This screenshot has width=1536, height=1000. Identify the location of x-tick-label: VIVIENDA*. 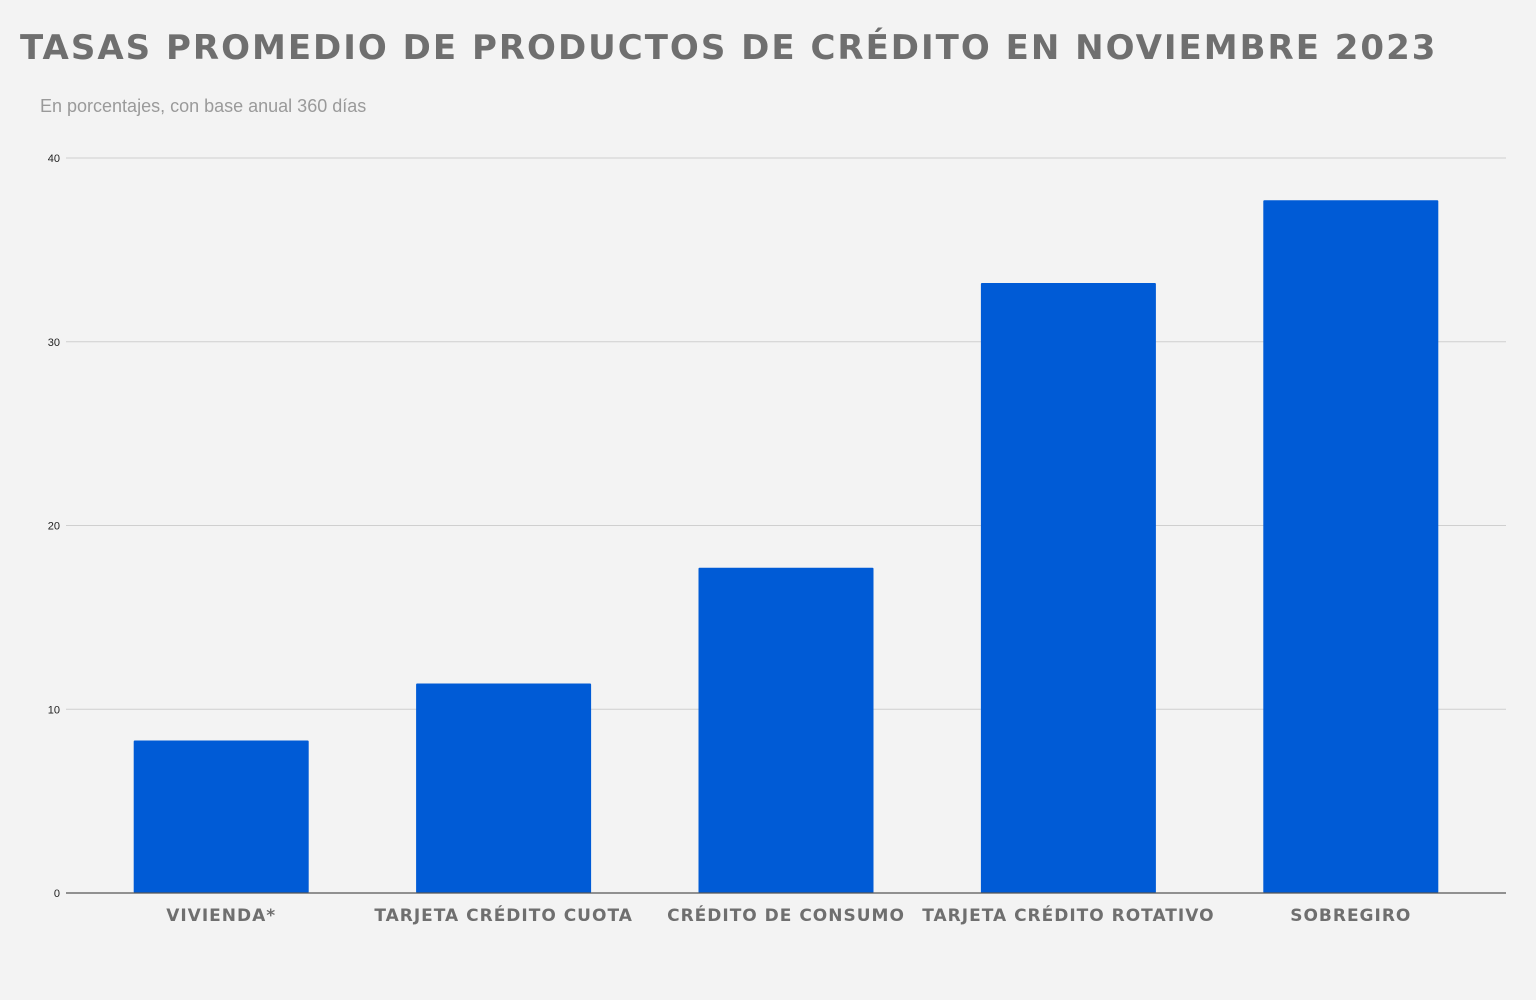
(221, 916).